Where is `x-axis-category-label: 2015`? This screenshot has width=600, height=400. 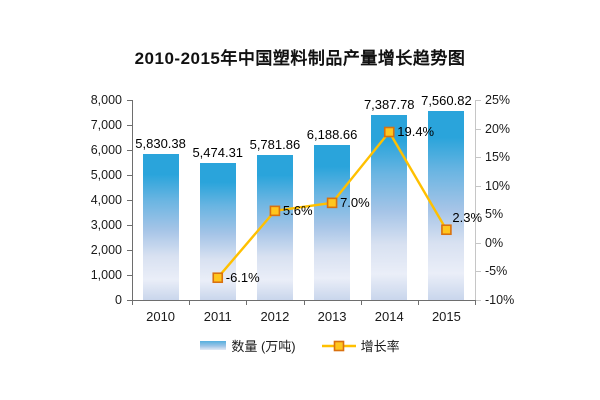
x-axis-category-label: 2015 is located at coordinates (446, 316).